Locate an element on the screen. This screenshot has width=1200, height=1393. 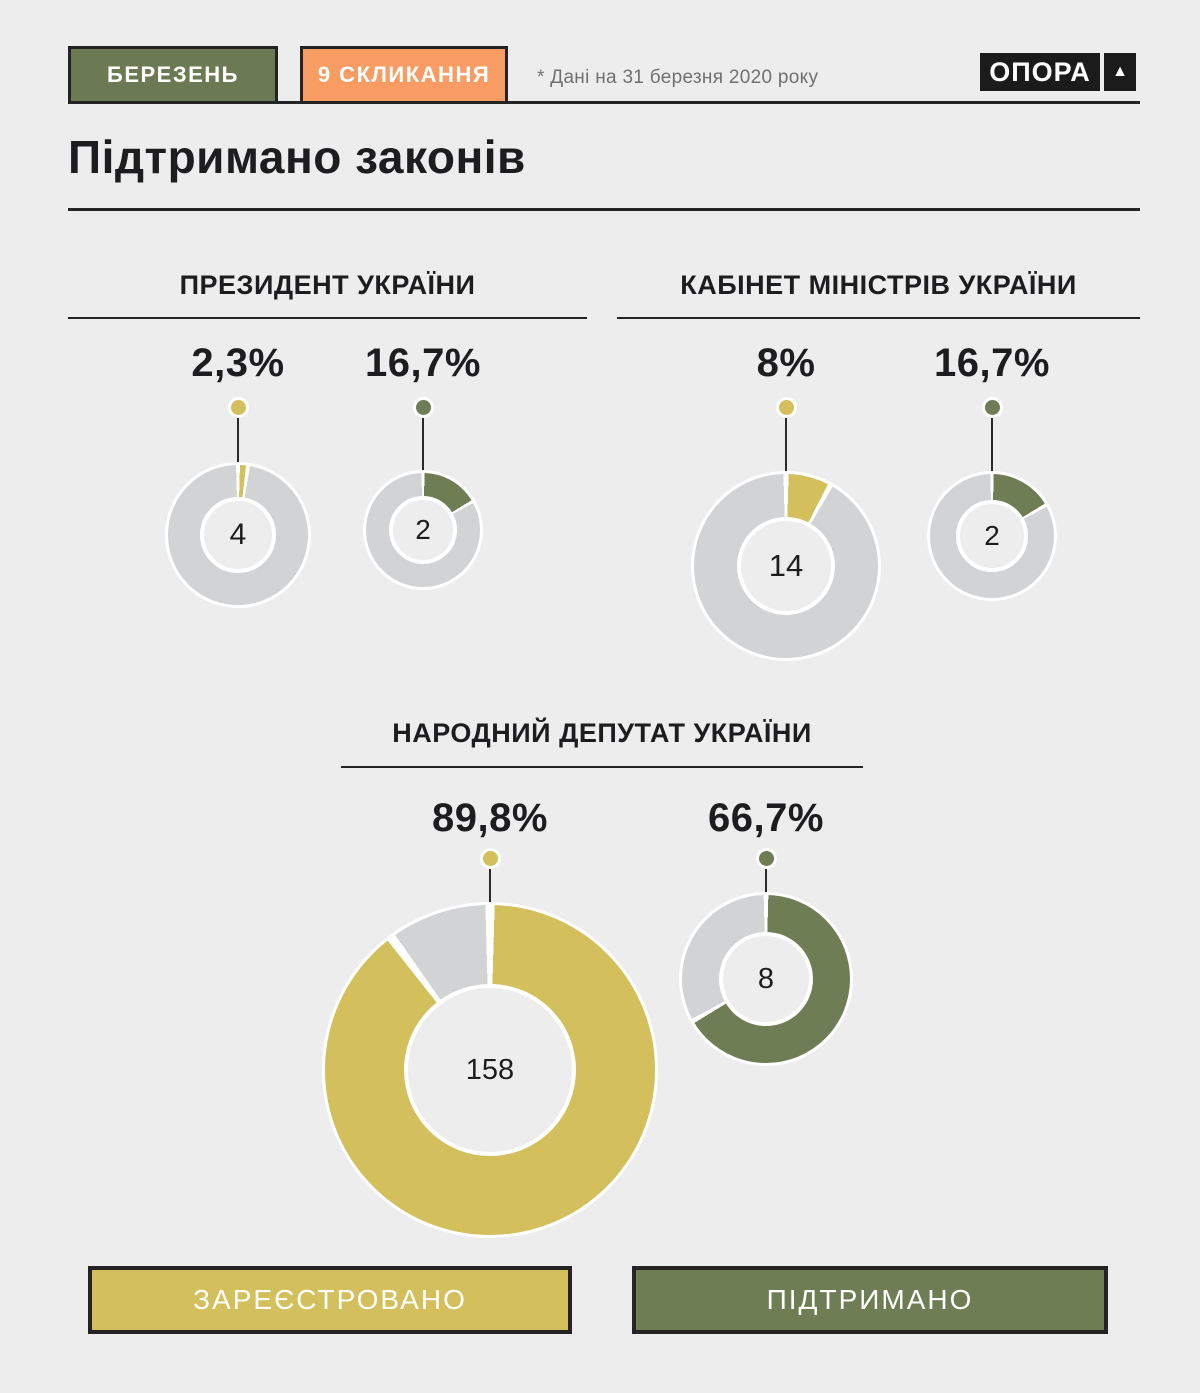
percent-label: 2,3% is located at coordinates (238, 363).